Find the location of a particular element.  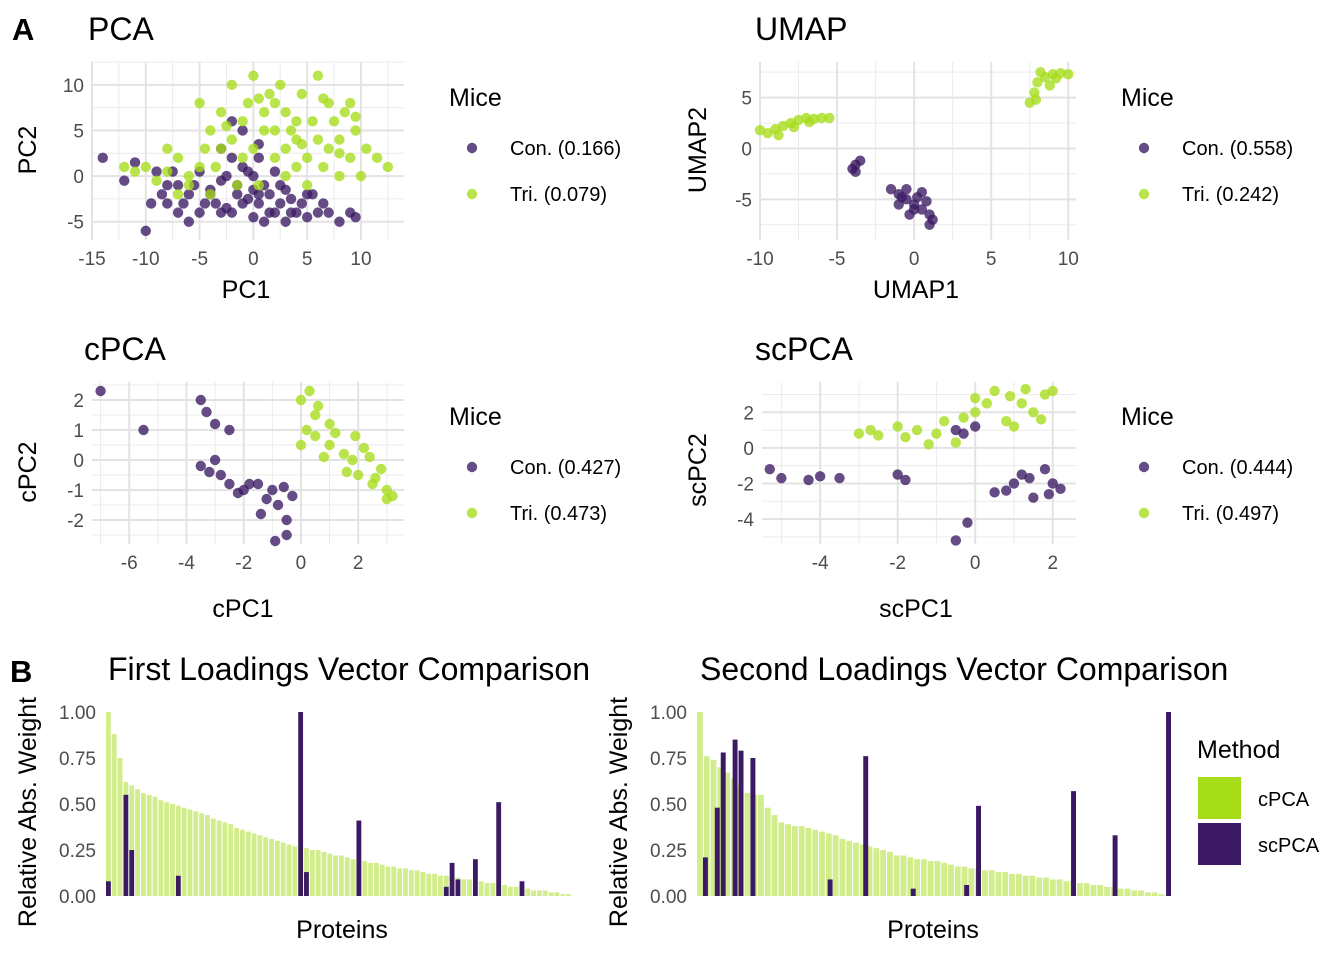

y-tick-label: 5 is located at coordinates (78, 131).